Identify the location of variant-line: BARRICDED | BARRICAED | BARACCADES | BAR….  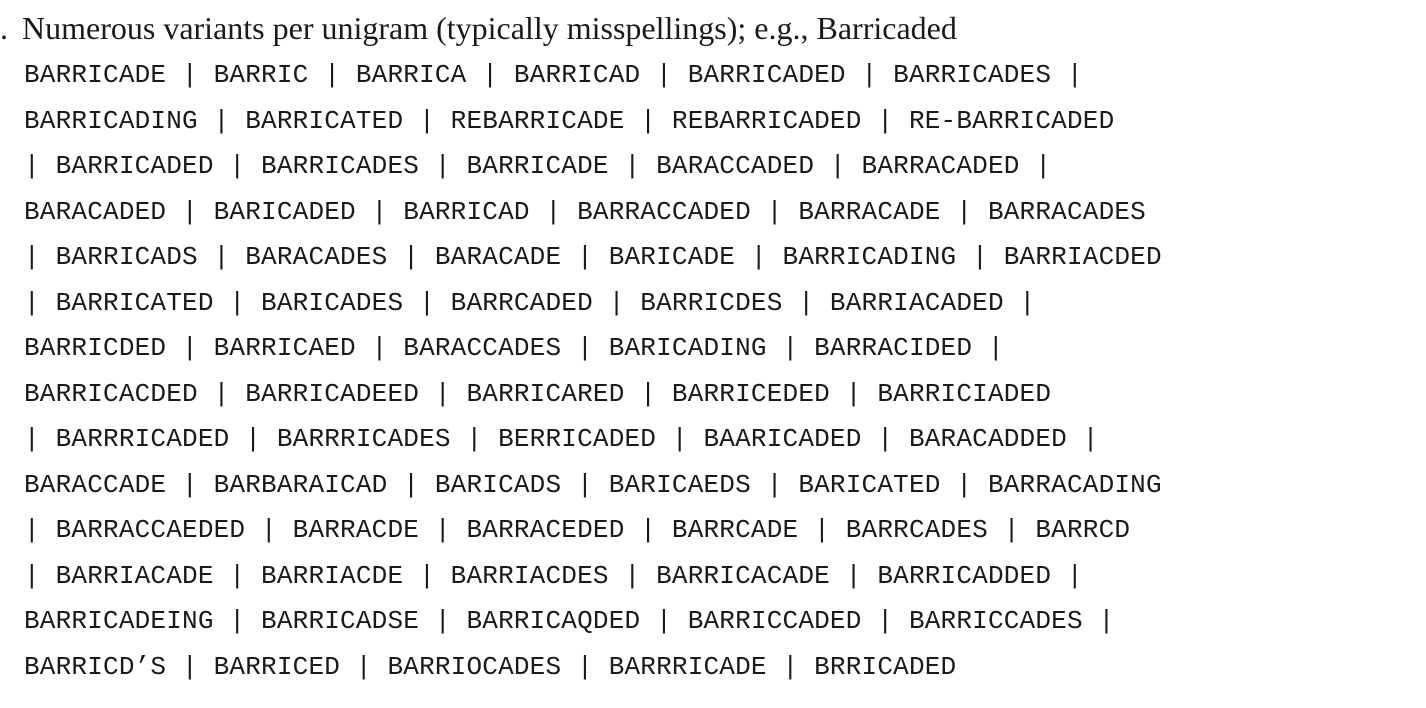
(514, 348).